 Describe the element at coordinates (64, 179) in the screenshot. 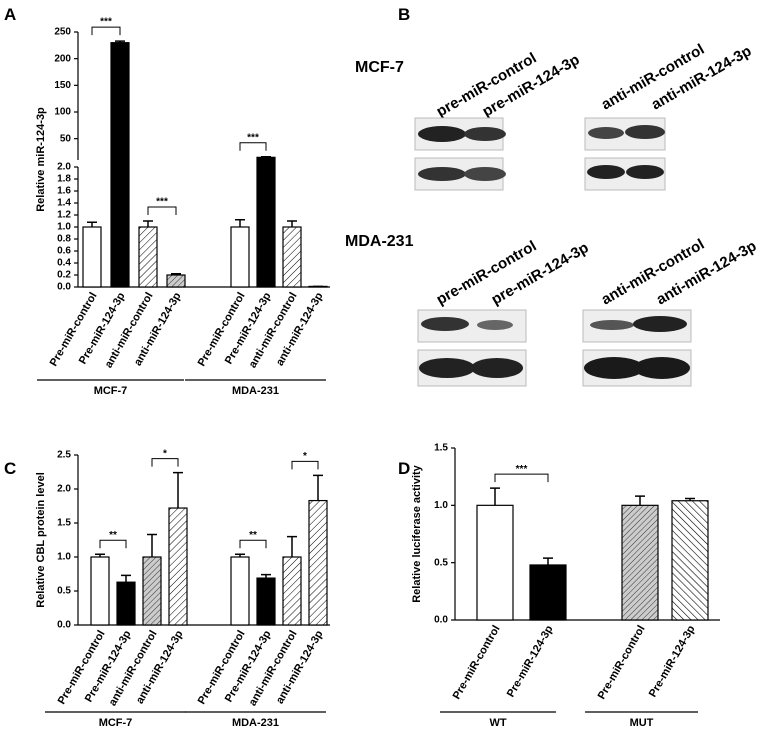

I see `y-tick-label: 1.8` at that location.